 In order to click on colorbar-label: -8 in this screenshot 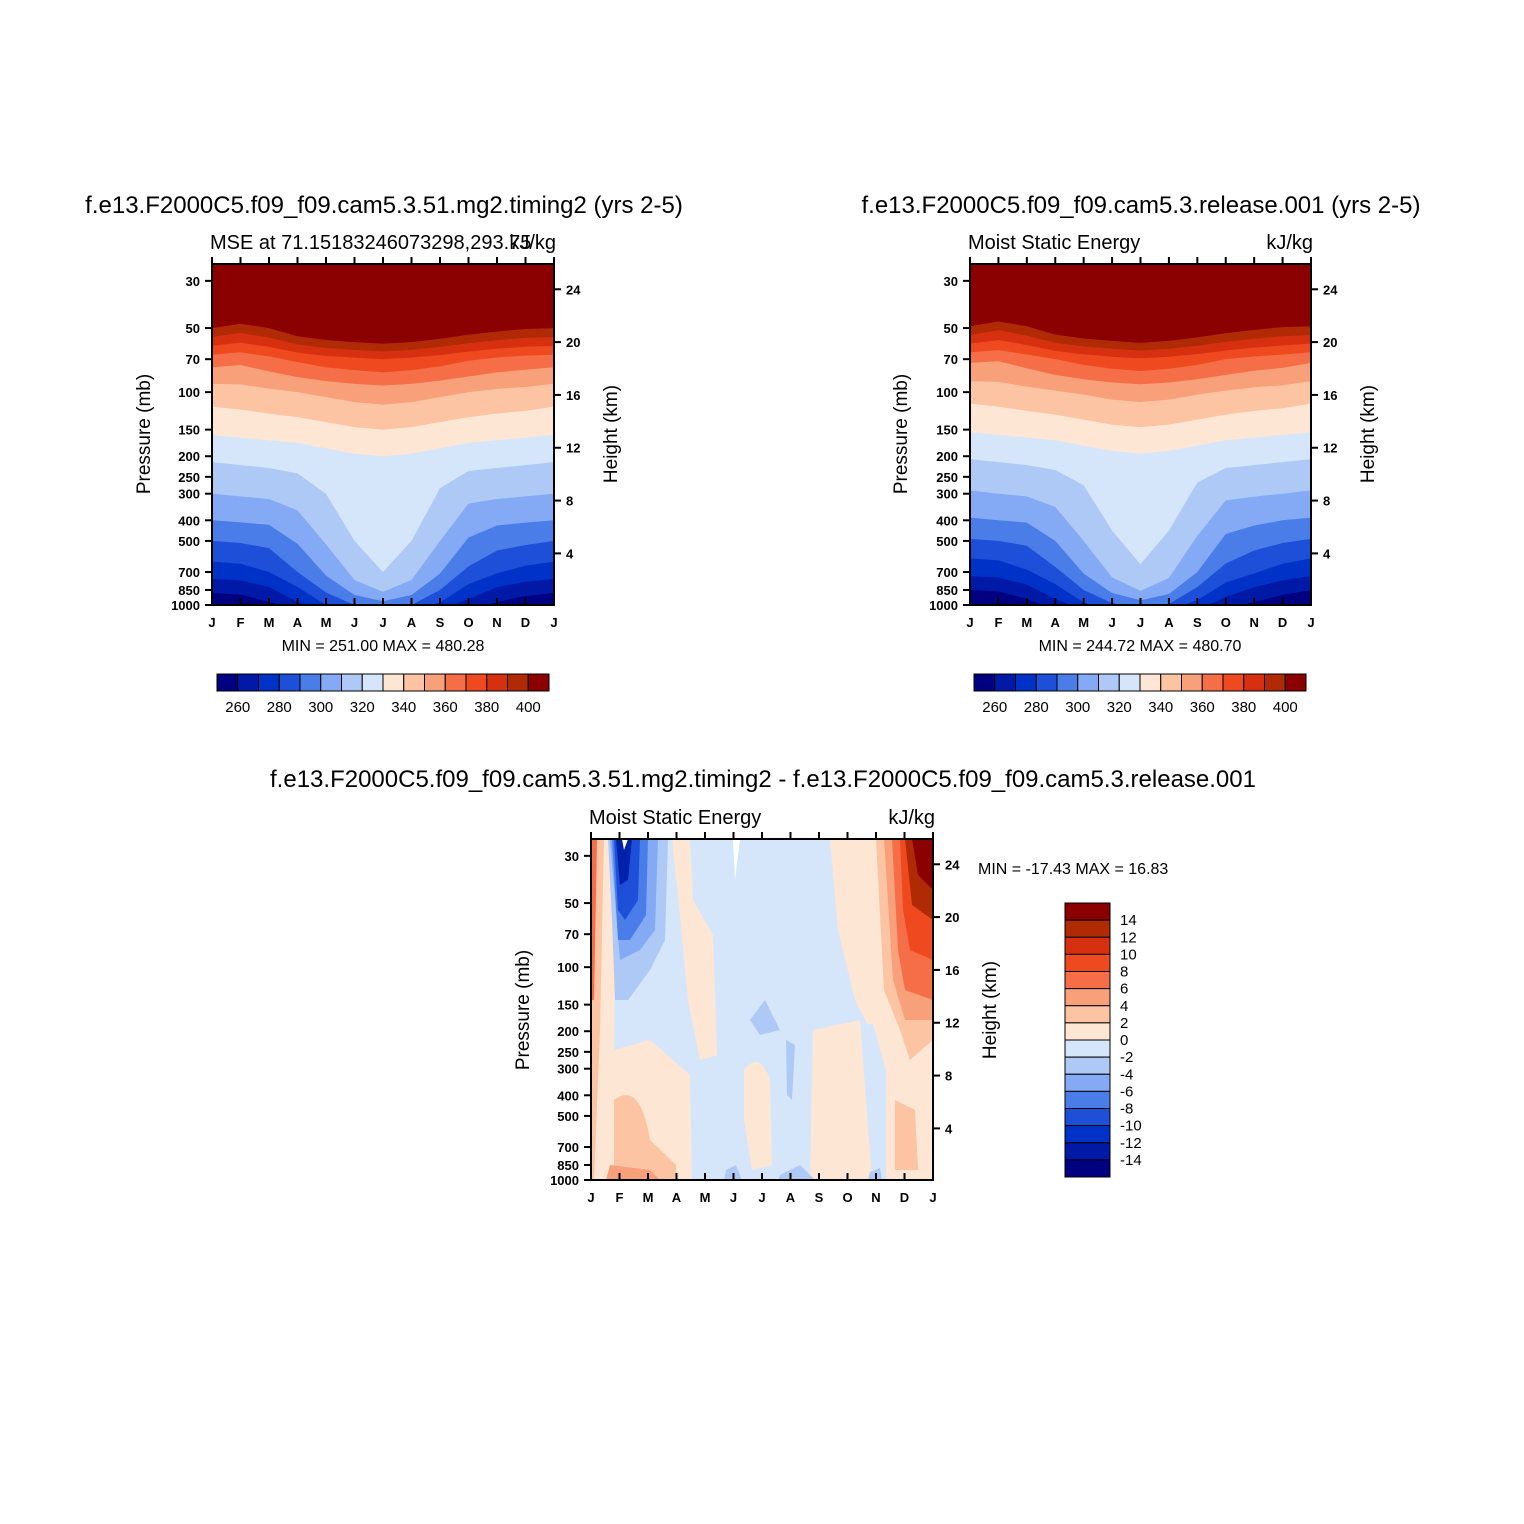, I will do `click(1126, 1109)`.